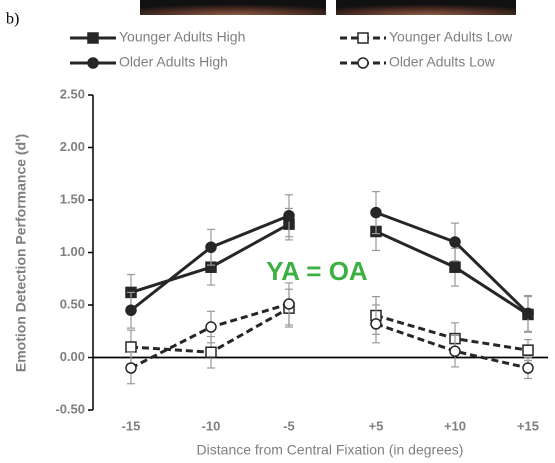 The image size is (555, 463). Describe the element at coordinates (72, 303) in the screenshot. I see `y-tick-label: 0.50` at that location.